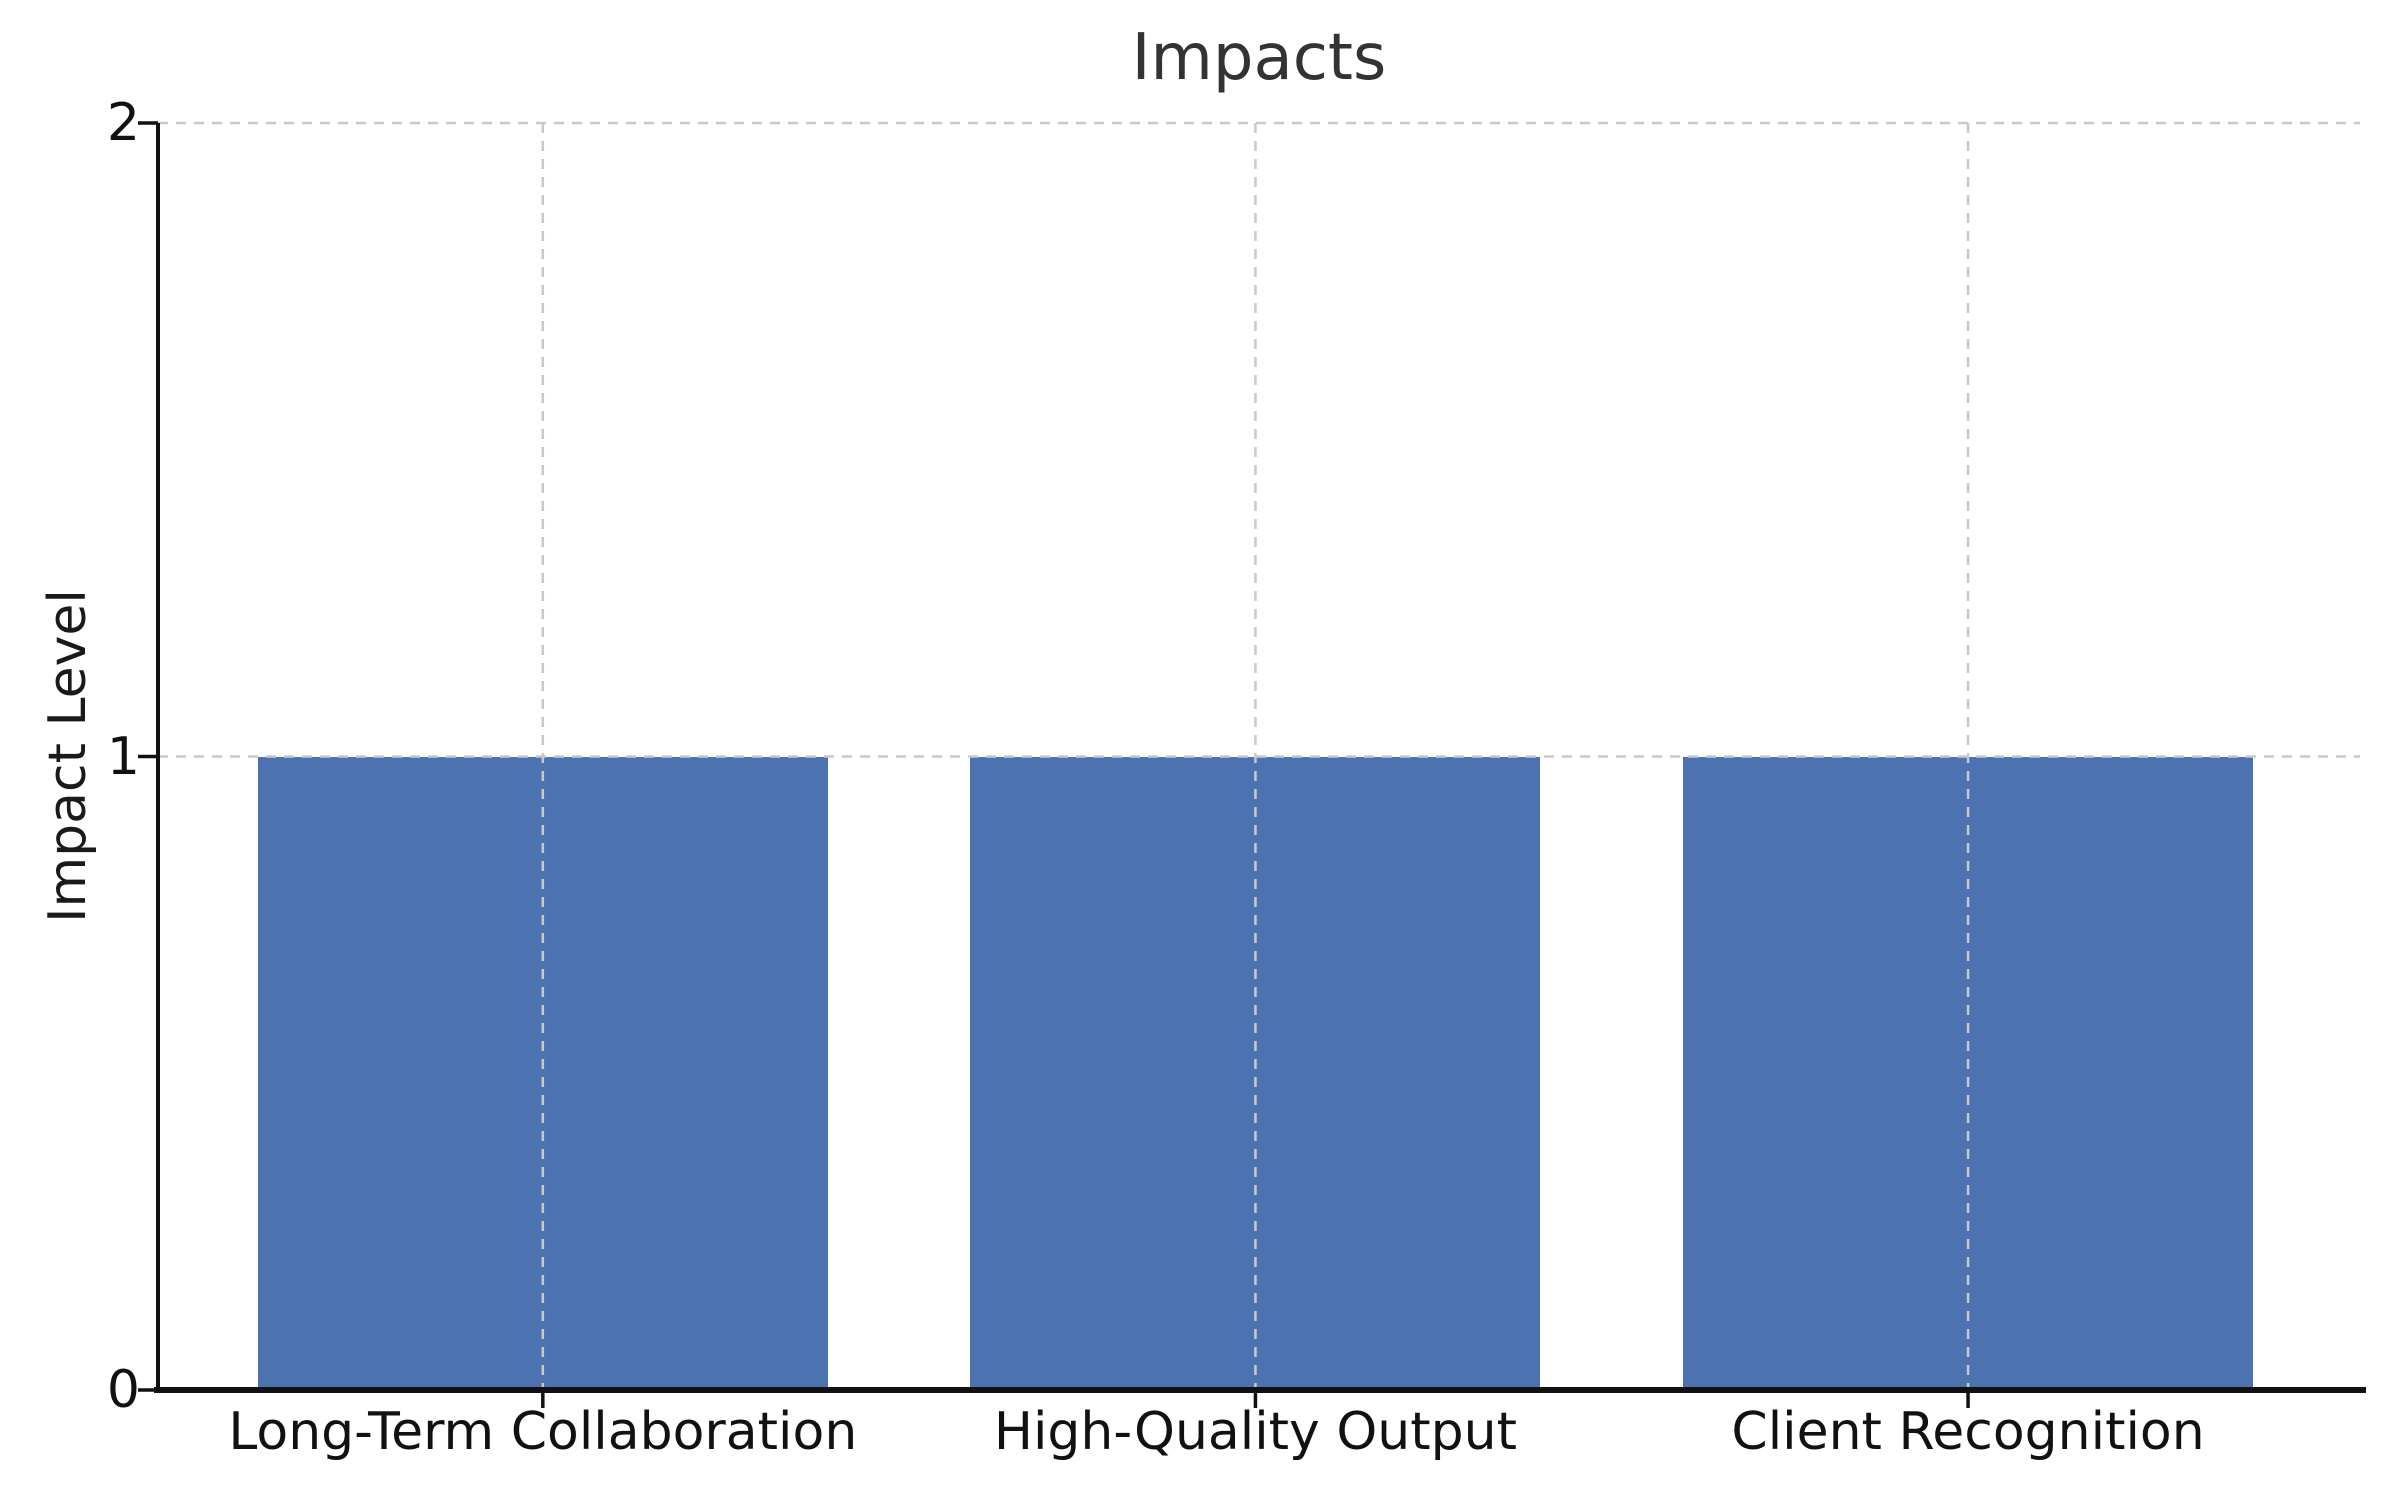 Image resolution: width=2400 pixels, height=1500 pixels. I want to click on x-tick-label: Long-Term Collaboration, so click(543, 1432).